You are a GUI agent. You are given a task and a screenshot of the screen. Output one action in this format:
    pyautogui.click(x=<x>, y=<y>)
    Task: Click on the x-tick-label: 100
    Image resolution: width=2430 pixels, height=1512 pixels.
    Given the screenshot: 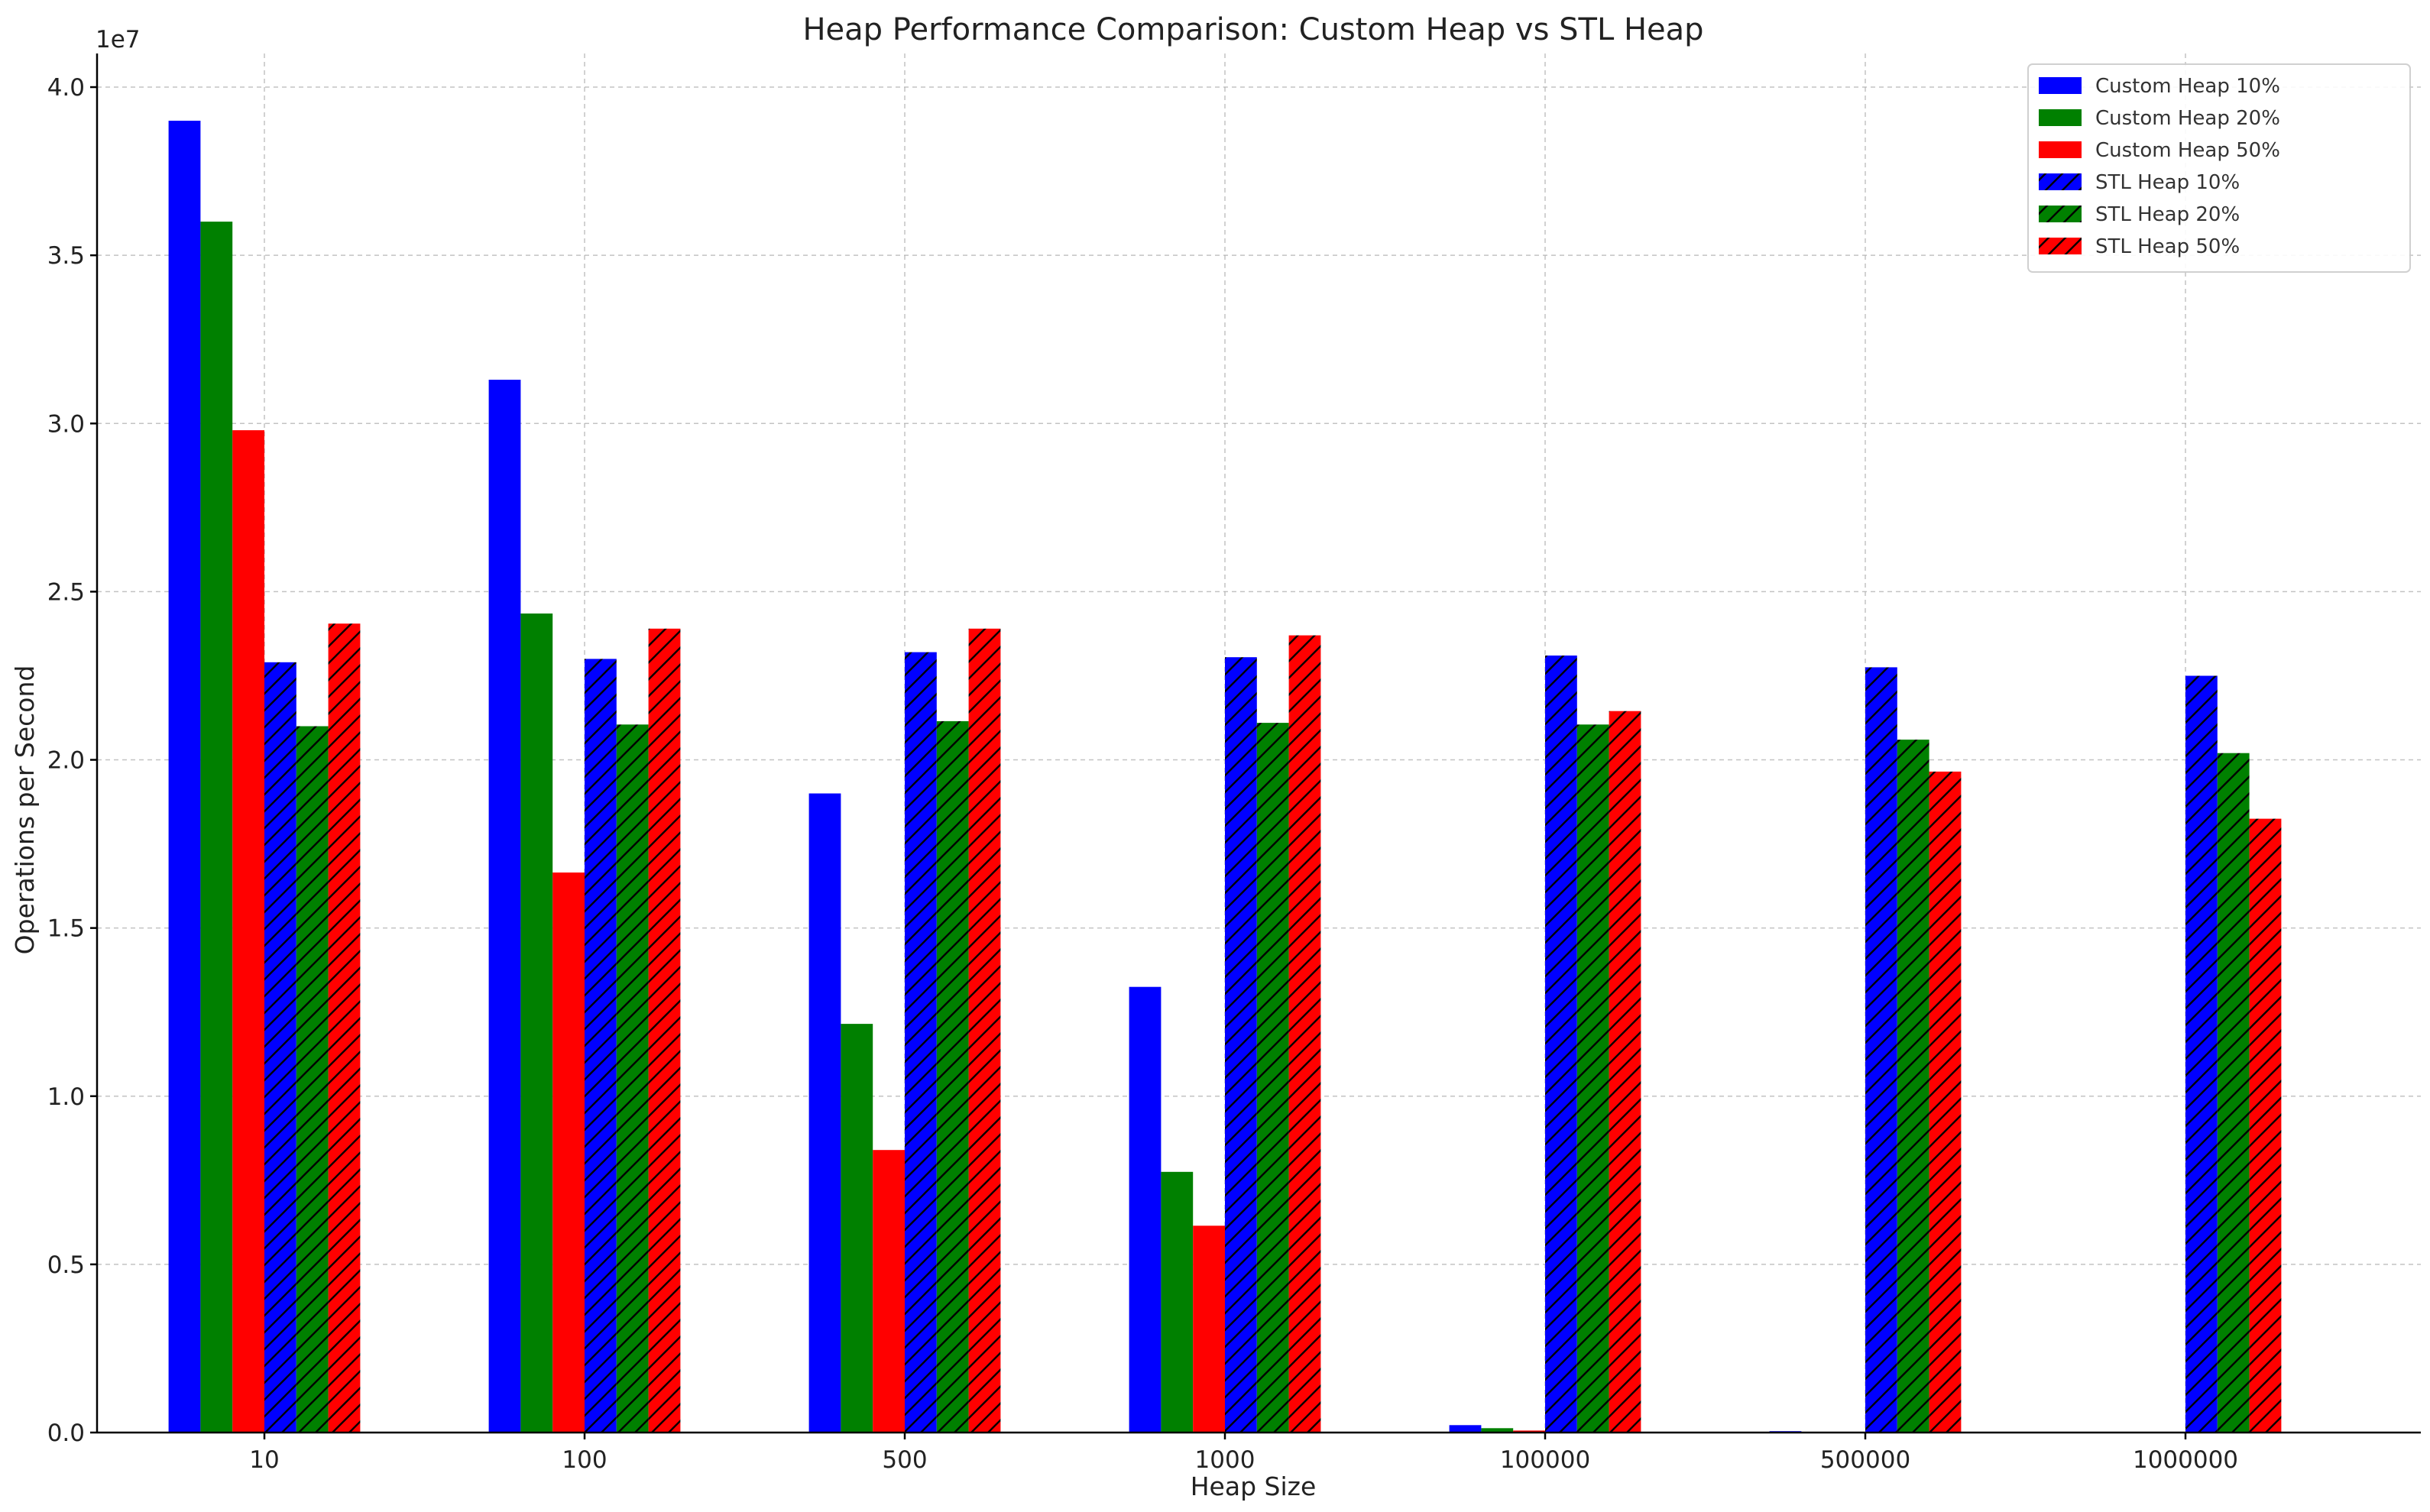 What is the action you would take?
    pyautogui.click(x=585, y=1460)
    